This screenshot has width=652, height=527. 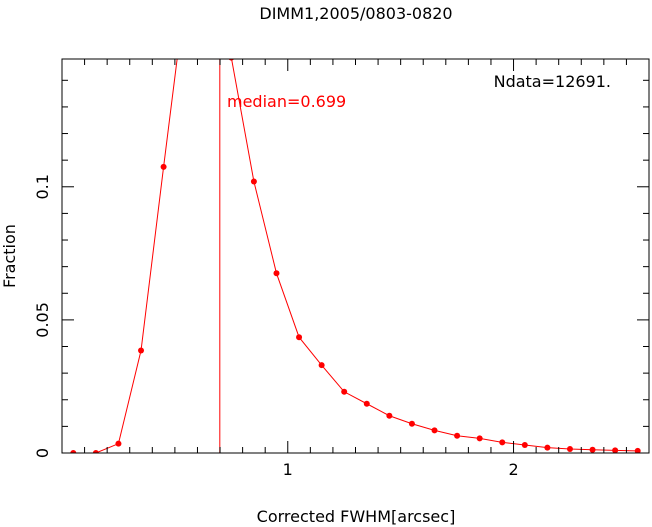 What do you see at coordinates (42, 186) in the screenshot?
I see `y-tick-label: 0.1` at bounding box center [42, 186].